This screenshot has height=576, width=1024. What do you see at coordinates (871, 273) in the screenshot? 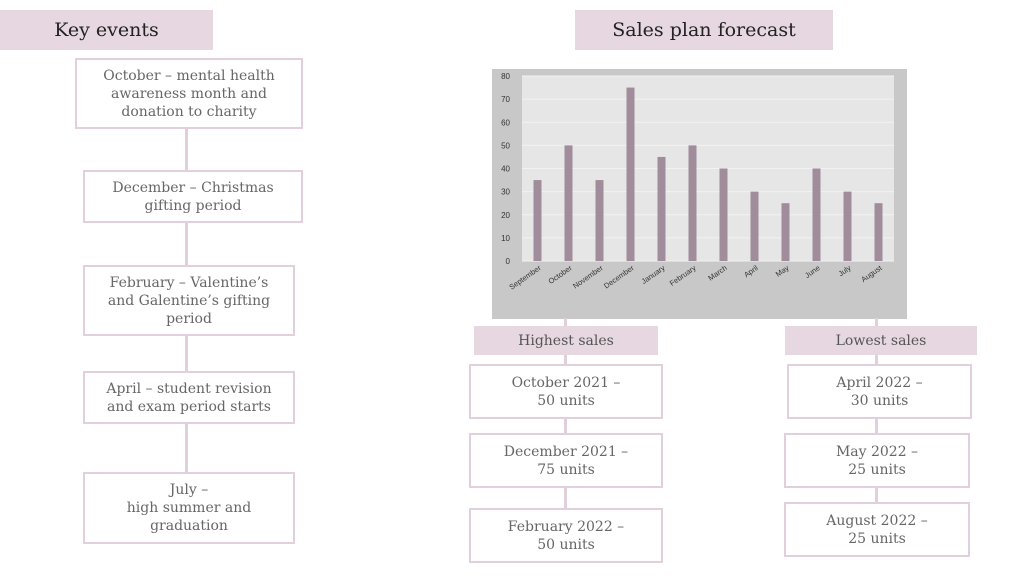
I see `x-tick-label: August` at bounding box center [871, 273].